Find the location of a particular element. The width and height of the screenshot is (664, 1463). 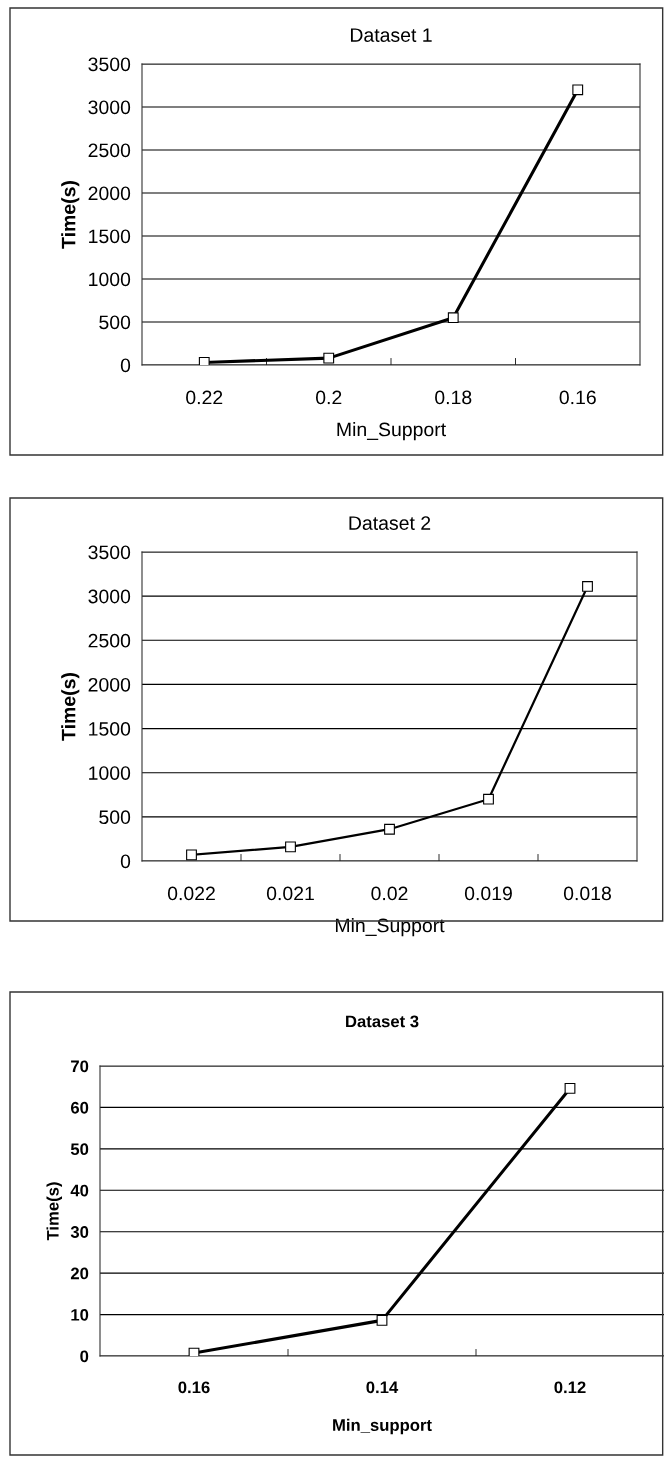

chart-title: Dataset 3 is located at coordinates (382, 1021).